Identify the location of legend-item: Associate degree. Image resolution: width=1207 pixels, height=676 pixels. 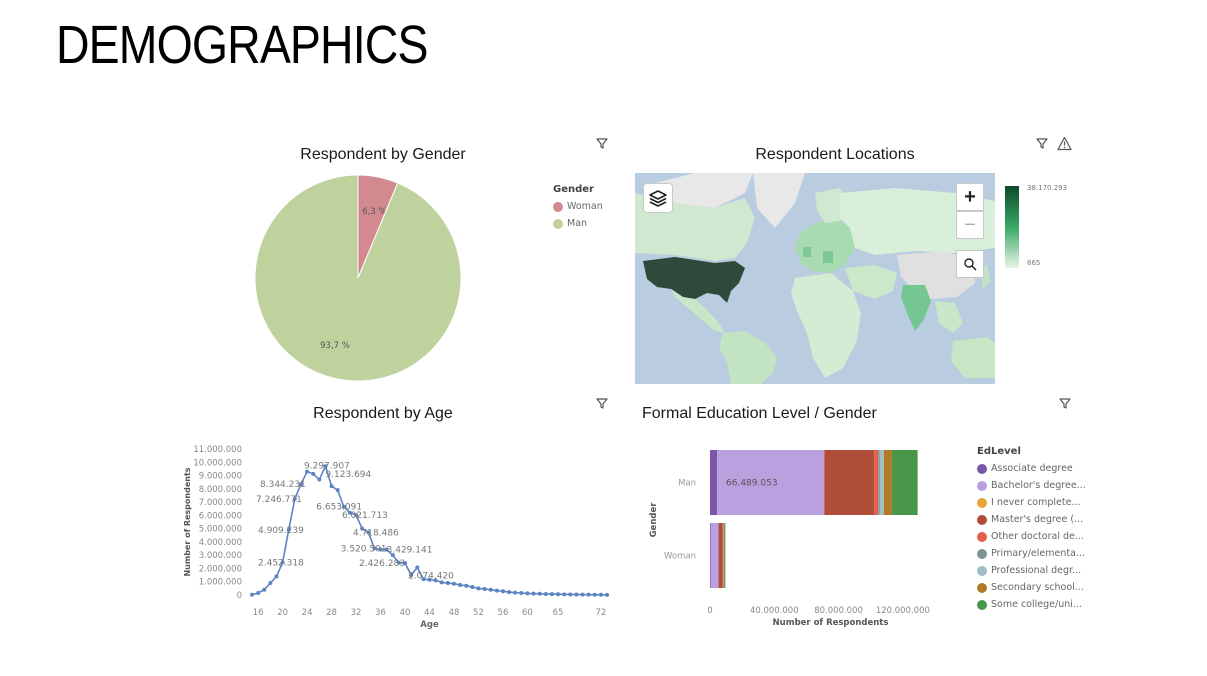
(1031, 468).